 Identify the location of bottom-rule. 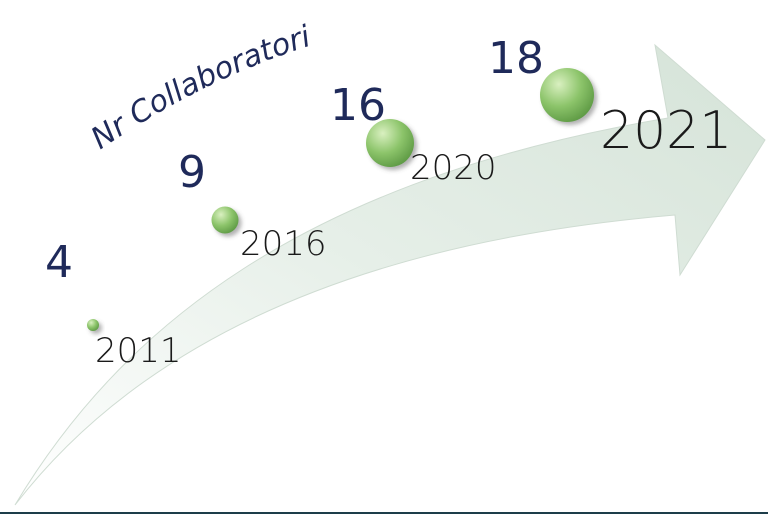
(384, 513).